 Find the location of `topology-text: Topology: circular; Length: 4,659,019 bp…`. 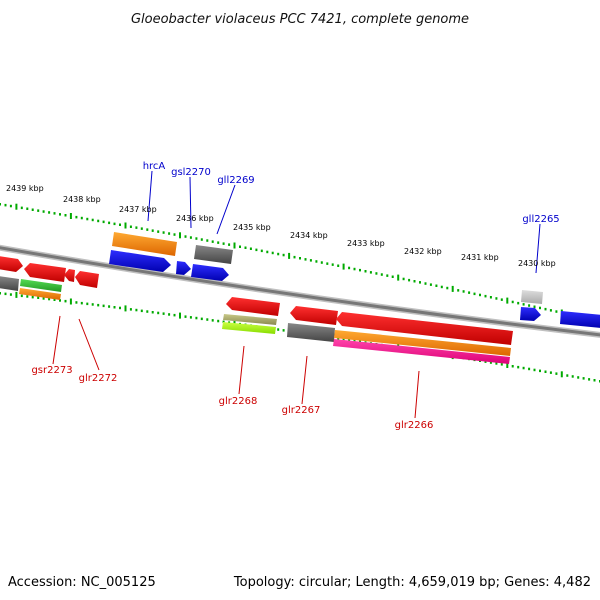

topology-text: Topology: circular; Length: 4,659,019 bp… is located at coordinates (412, 582).